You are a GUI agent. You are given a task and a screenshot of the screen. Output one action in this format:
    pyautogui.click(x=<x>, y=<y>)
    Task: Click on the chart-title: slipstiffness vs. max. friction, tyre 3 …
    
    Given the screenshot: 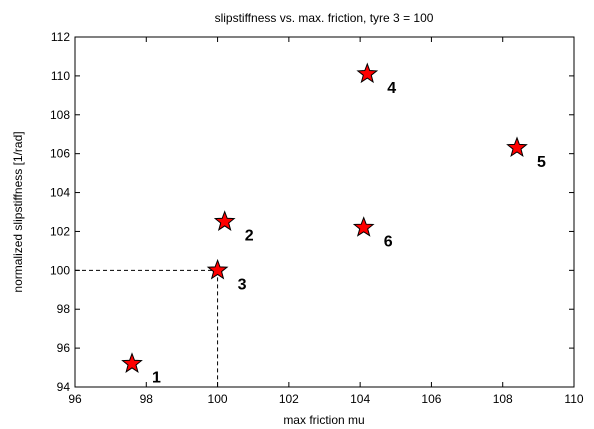 What is the action you would take?
    pyautogui.click(x=324, y=18)
    